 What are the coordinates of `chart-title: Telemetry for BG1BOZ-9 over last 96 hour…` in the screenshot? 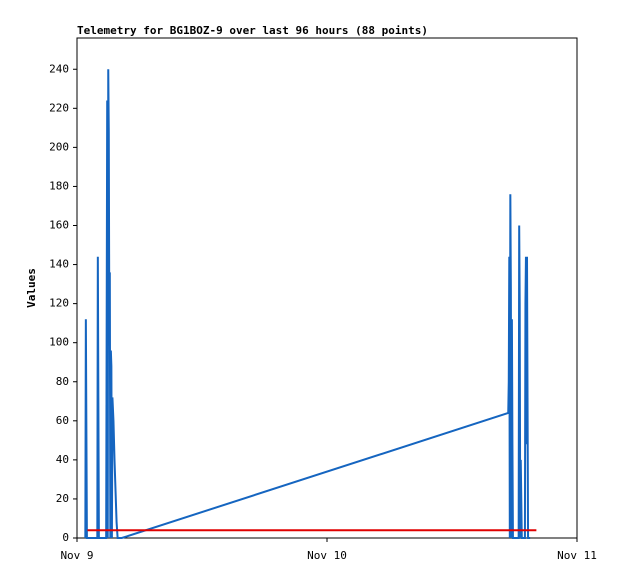 It's located at (252, 30).